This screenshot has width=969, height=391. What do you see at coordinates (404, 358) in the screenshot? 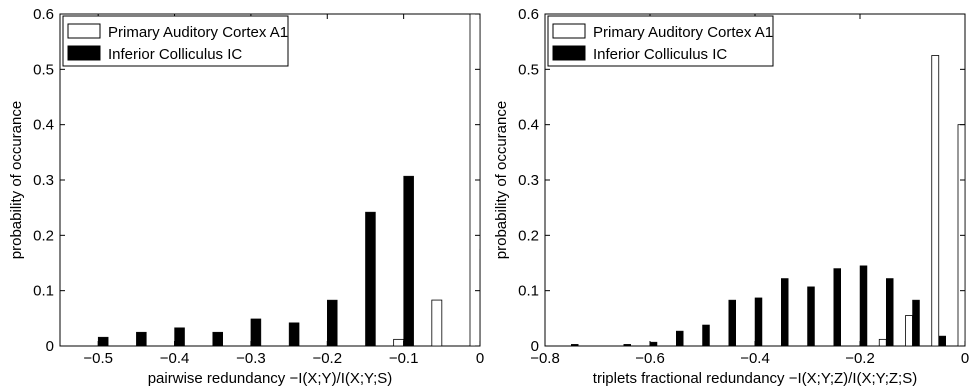
I see `x-tick-label: −0.1` at bounding box center [404, 358].